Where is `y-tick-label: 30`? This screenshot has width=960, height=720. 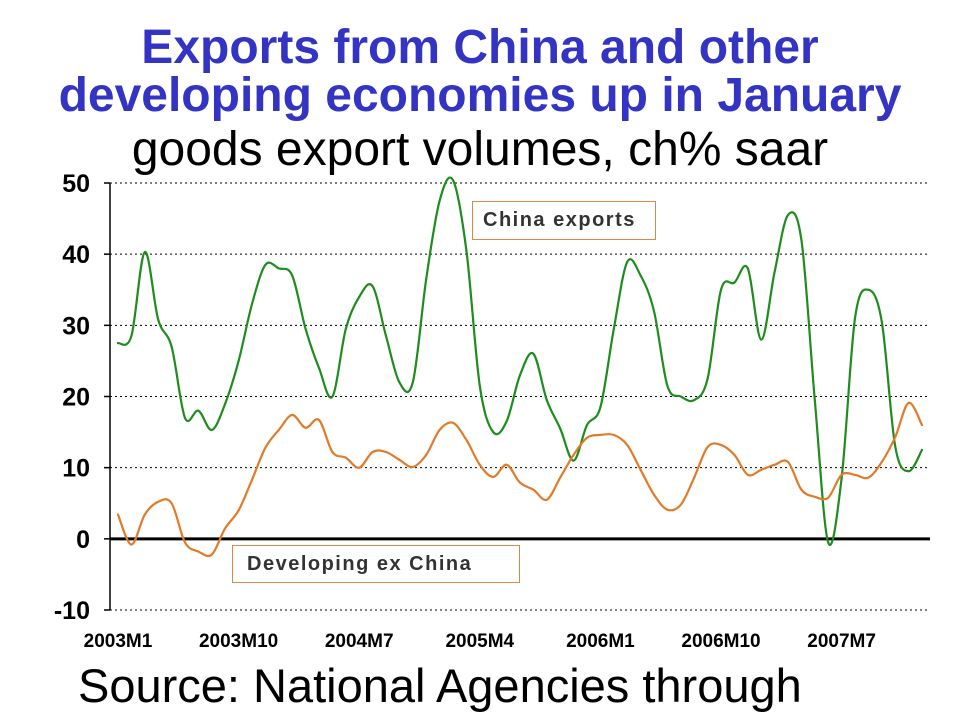 y-tick-label: 30 is located at coordinates (76, 326).